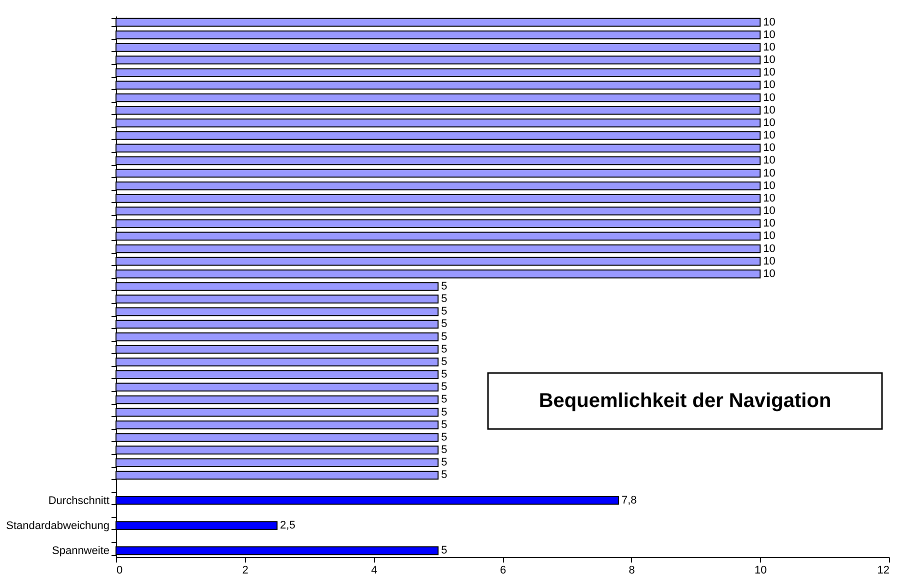  Describe the element at coordinates (503, 570) in the screenshot. I see `x-tick-label: 6` at that location.